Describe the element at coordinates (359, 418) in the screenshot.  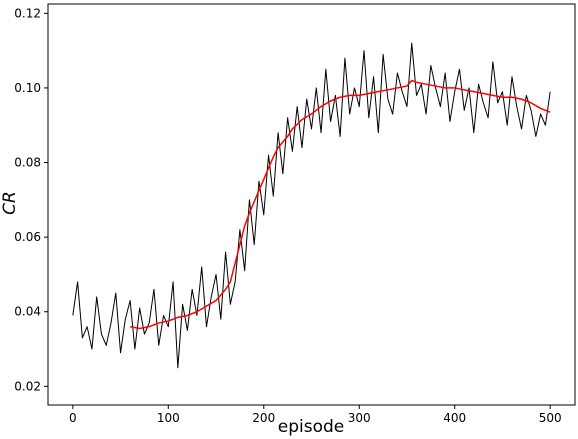
I see `x-tick-label: 300` at that location.